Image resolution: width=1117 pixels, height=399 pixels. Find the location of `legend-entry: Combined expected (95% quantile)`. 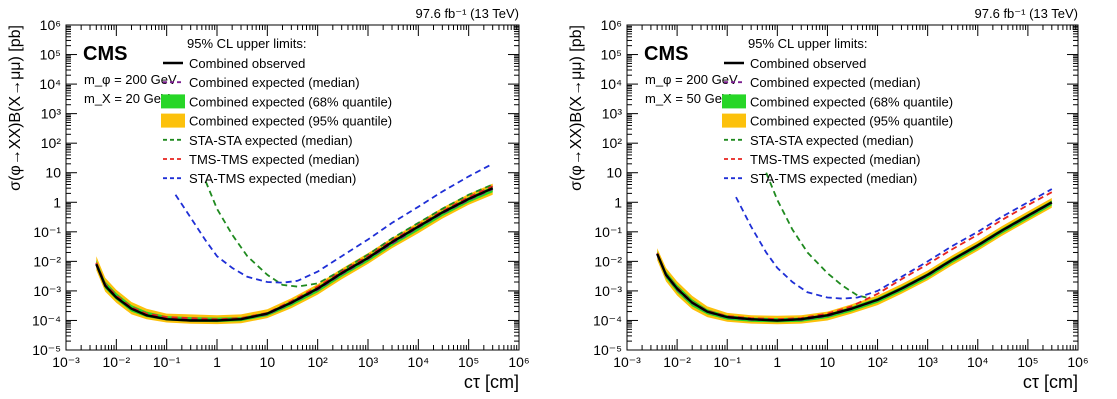

legend-entry: Combined expected (95% quantile) is located at coordinates (837, 121).